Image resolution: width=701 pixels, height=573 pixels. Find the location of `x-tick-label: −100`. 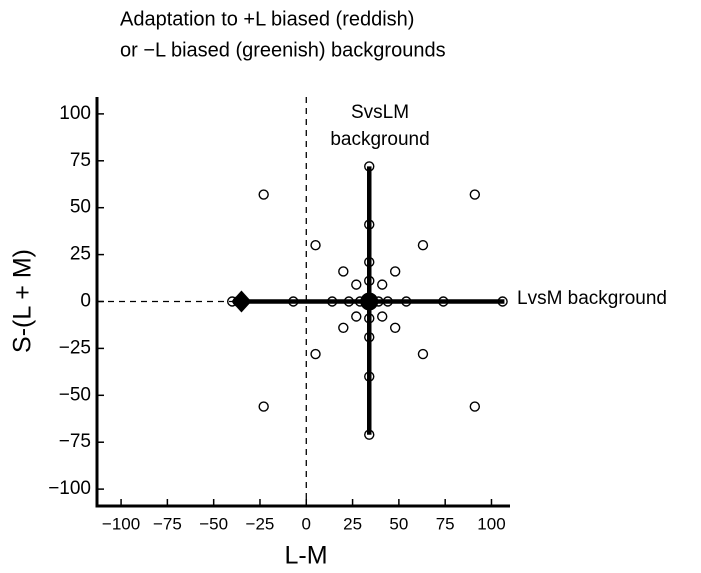

x-tick-label: −100 is located at coordinates (121, 523).